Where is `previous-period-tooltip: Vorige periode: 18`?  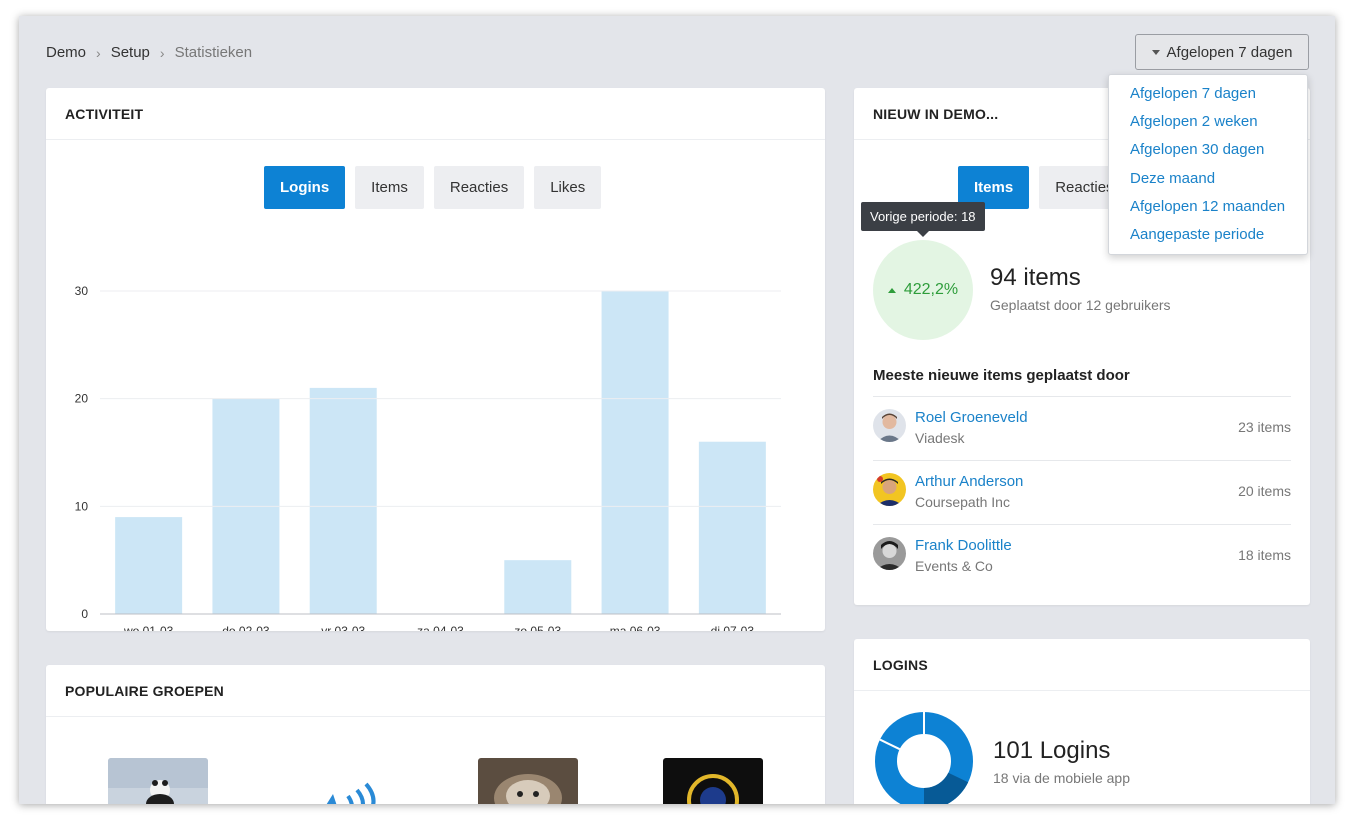
previous-period-tooltip: Vorige periode: 18 is located at coordinates (923, 219).